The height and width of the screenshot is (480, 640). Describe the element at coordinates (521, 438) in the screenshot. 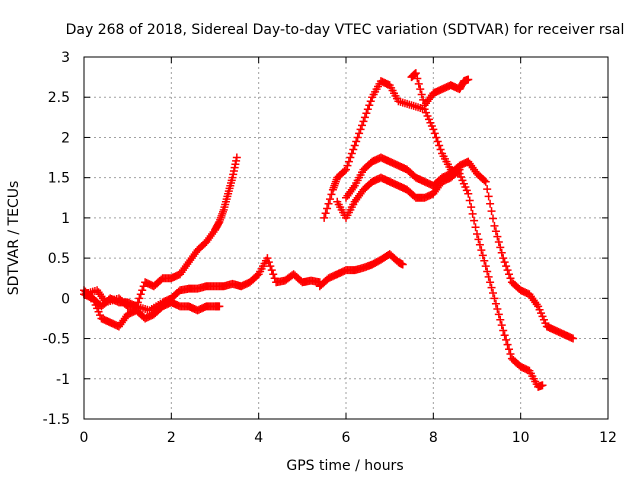

I see `x-tick-label: 10` at that location.